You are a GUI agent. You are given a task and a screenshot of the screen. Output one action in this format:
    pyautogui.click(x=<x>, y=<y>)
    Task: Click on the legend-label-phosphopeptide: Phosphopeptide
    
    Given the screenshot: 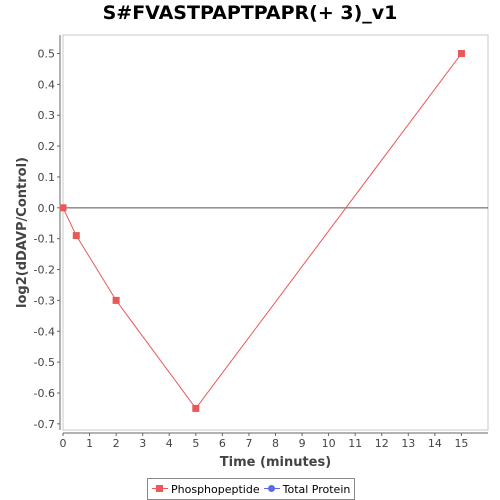 What is the action you would take?
    pyautogui.click(x=215, y=489)
    